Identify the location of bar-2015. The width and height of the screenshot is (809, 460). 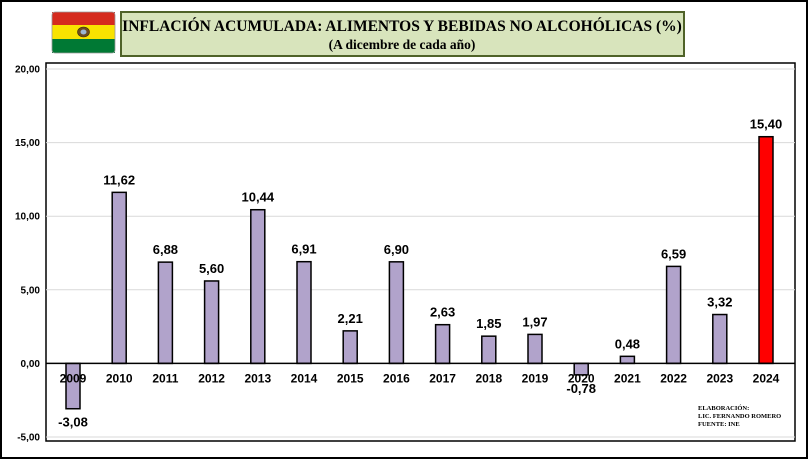
(350, 347).